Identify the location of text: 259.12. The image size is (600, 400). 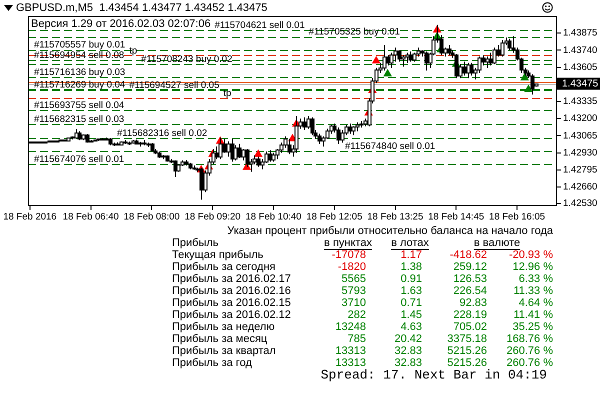
(470, 267).